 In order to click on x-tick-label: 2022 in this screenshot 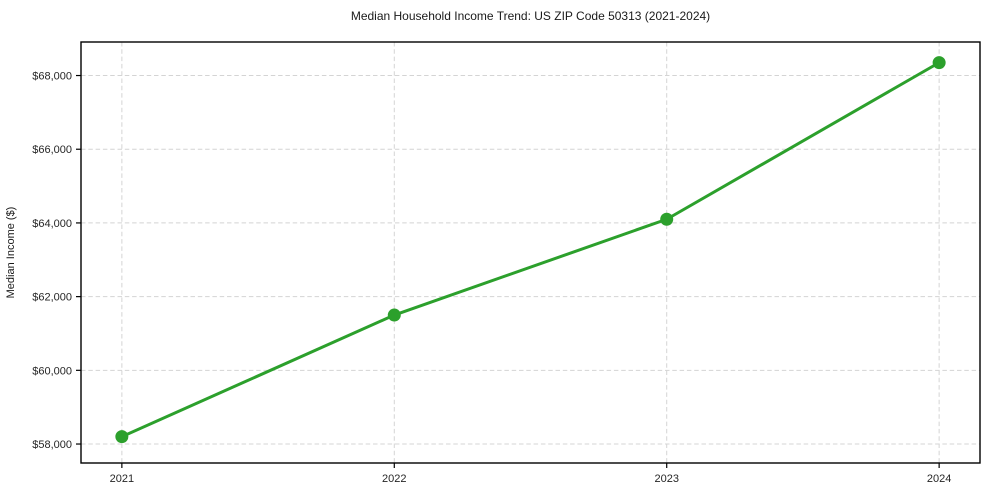, I will do `click(394, 479)`.